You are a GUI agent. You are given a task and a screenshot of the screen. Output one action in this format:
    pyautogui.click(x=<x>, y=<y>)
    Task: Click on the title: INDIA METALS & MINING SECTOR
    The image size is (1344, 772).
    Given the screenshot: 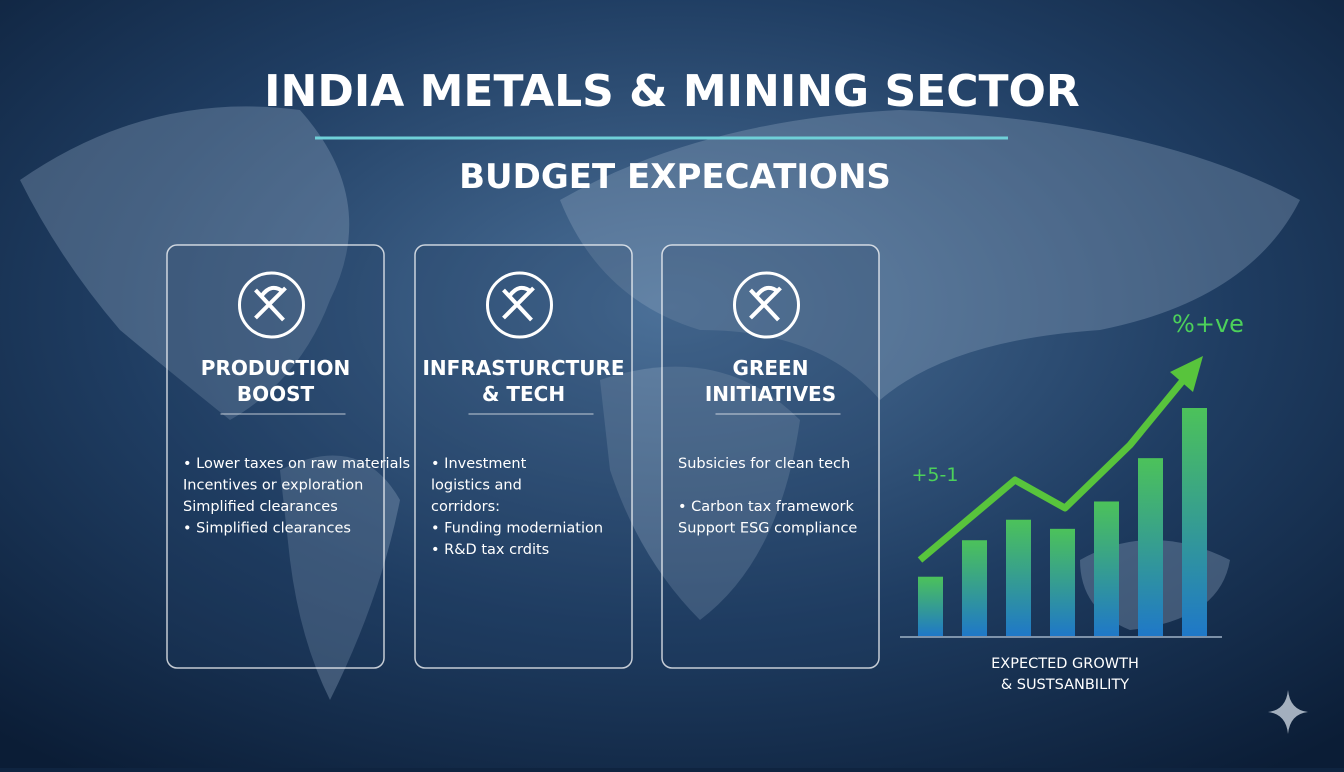 What is the action you would take?
    pyautogui.click(x=672, y=91)
    